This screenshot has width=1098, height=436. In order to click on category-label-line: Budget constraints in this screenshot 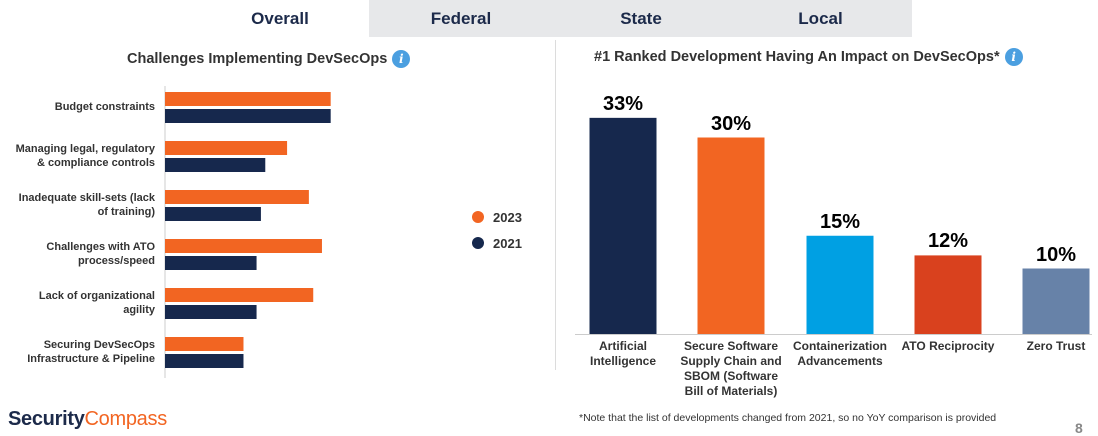, I will do `click(104, 107)`.